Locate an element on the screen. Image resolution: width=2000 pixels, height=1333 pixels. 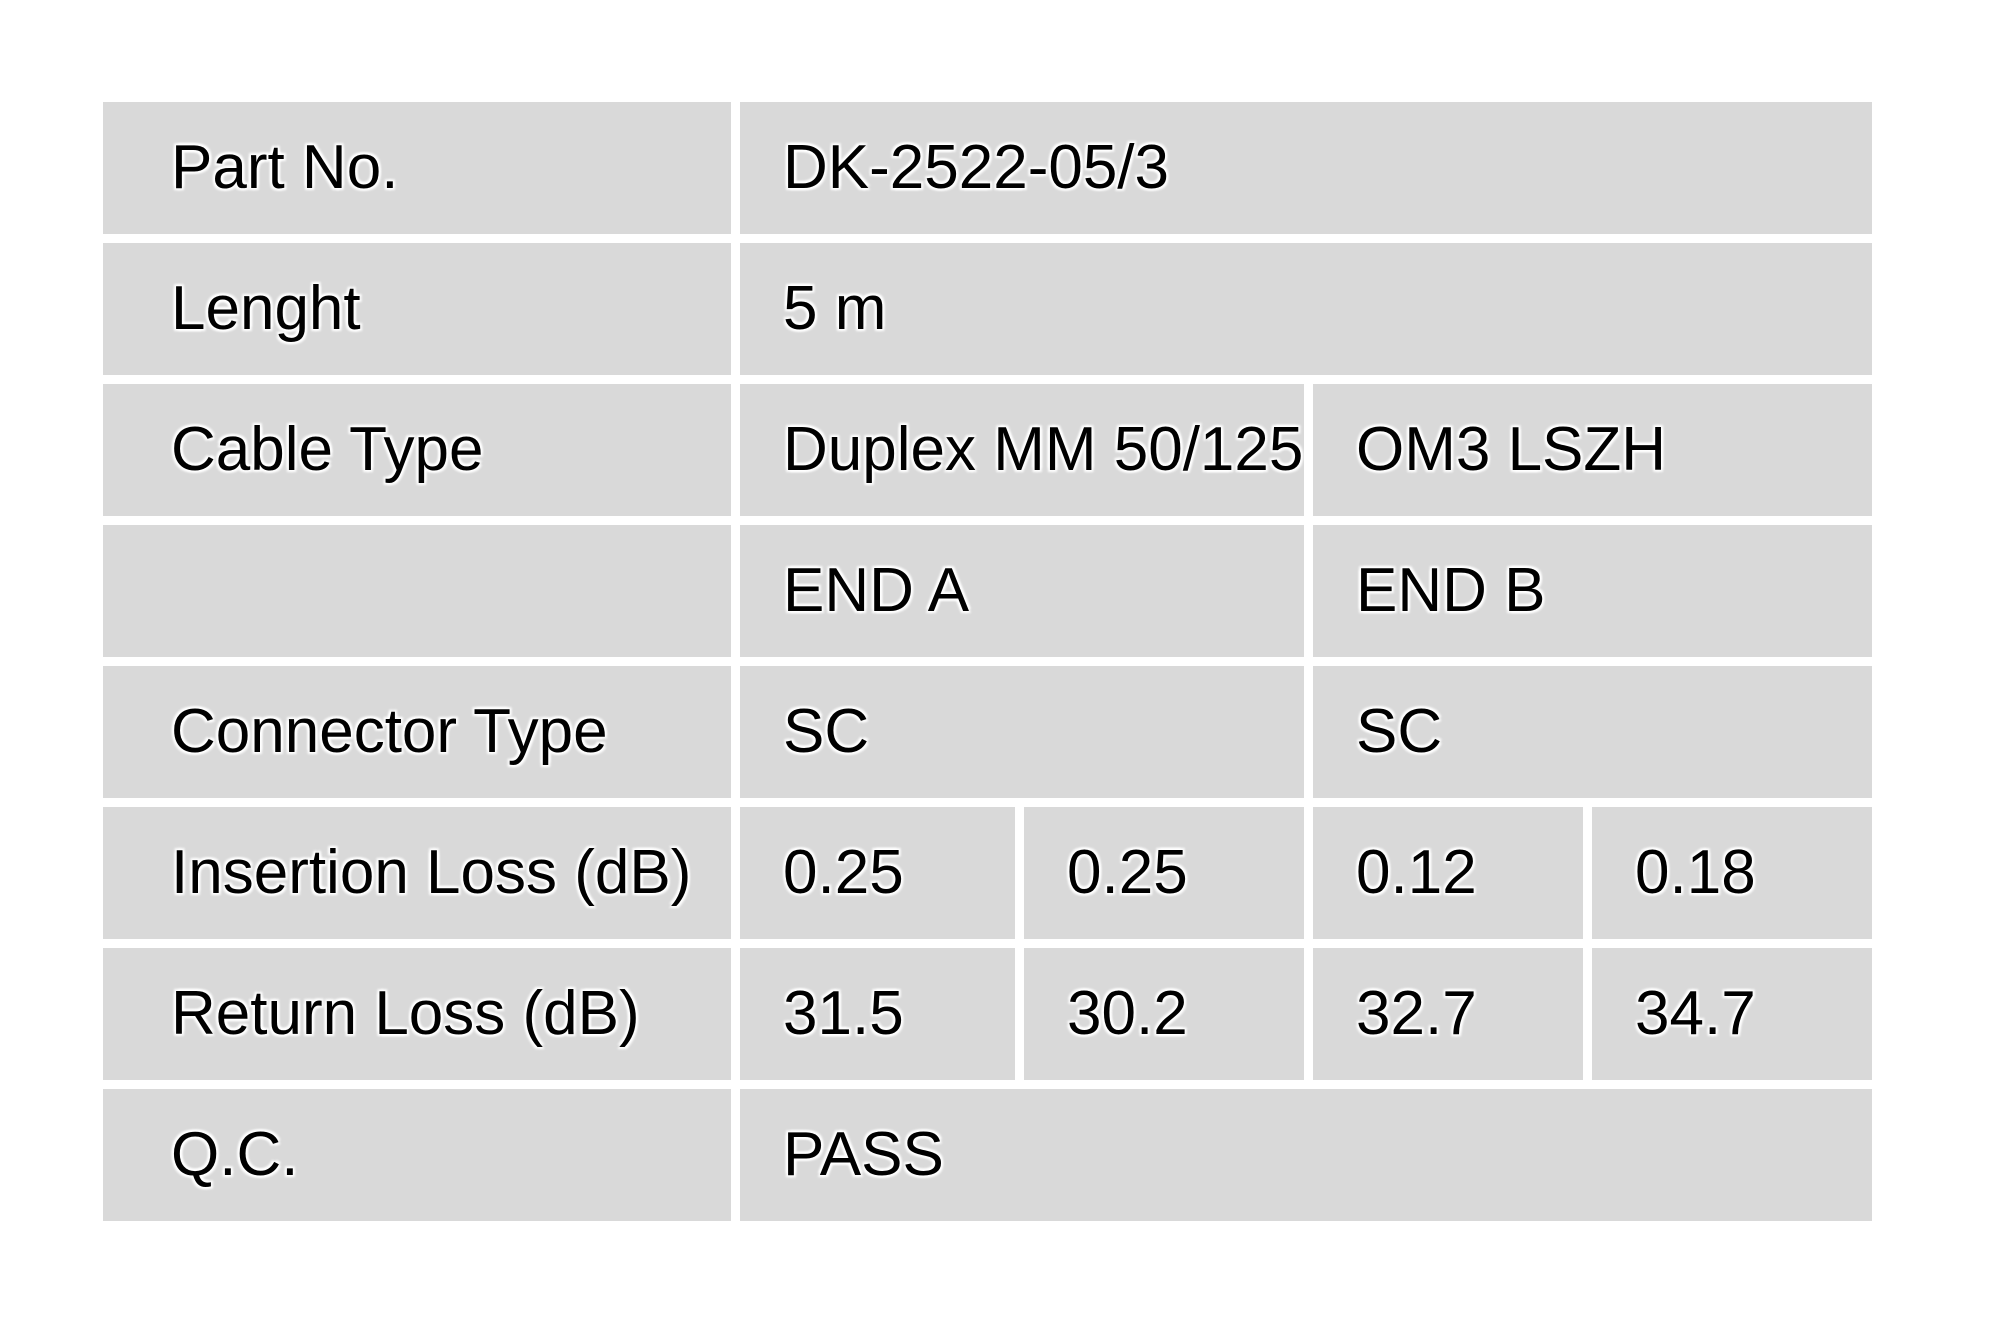
return-loss-end-a-2: 30.2 is located at coordinates (1164, 1014).